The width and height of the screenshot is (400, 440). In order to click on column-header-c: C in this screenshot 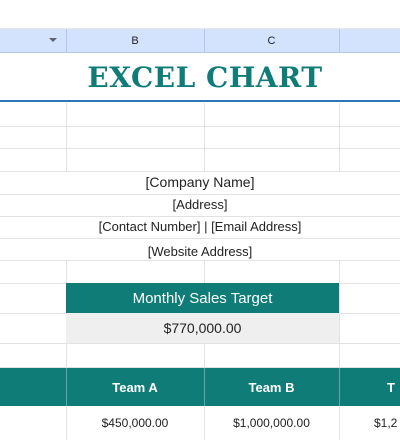, I will do `click(271, 41)`.